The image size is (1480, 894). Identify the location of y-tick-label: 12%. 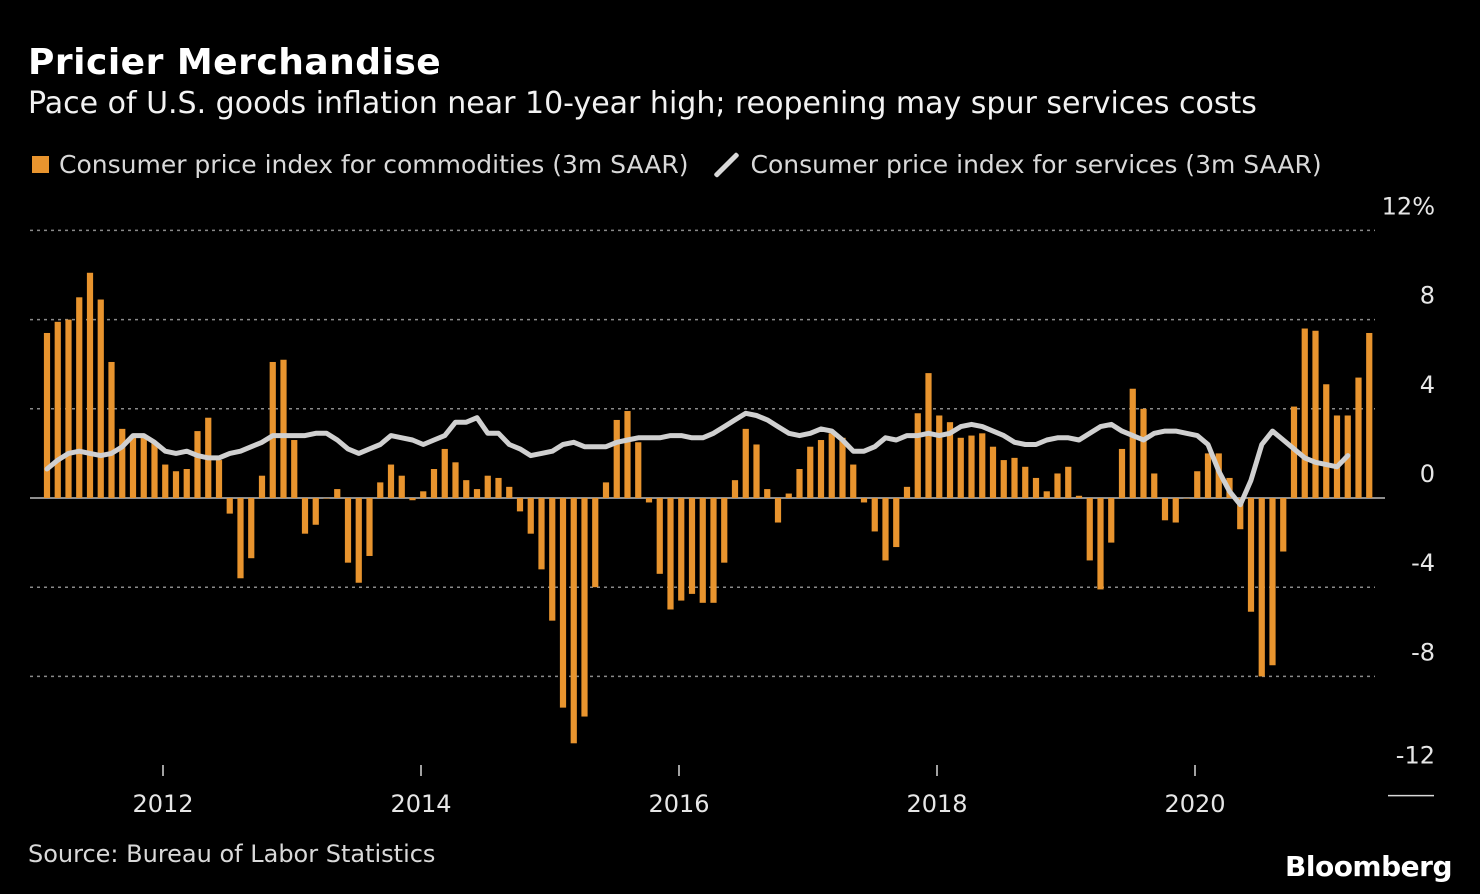
(1408, 206).